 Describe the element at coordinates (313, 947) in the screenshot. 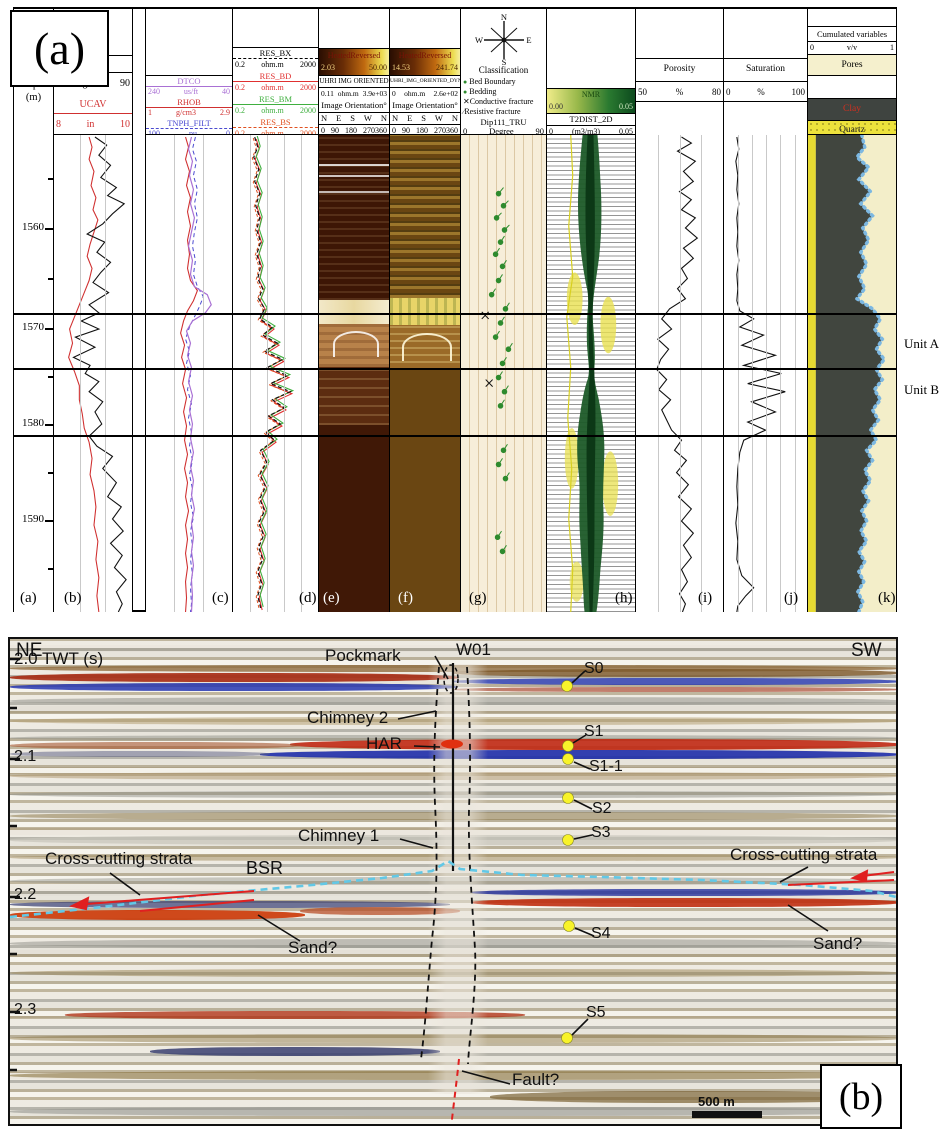

I see `sand-left-label: Sand?` at that location.